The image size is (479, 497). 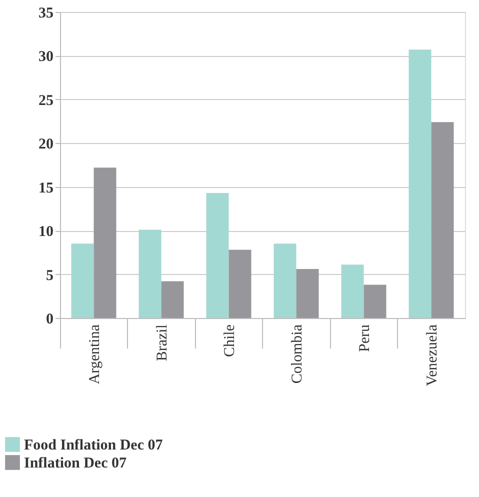 What do you see at coordinates (46, 144) in the screenshot?
I see `y-tick-label: 20` at bounding box center [46, 144].